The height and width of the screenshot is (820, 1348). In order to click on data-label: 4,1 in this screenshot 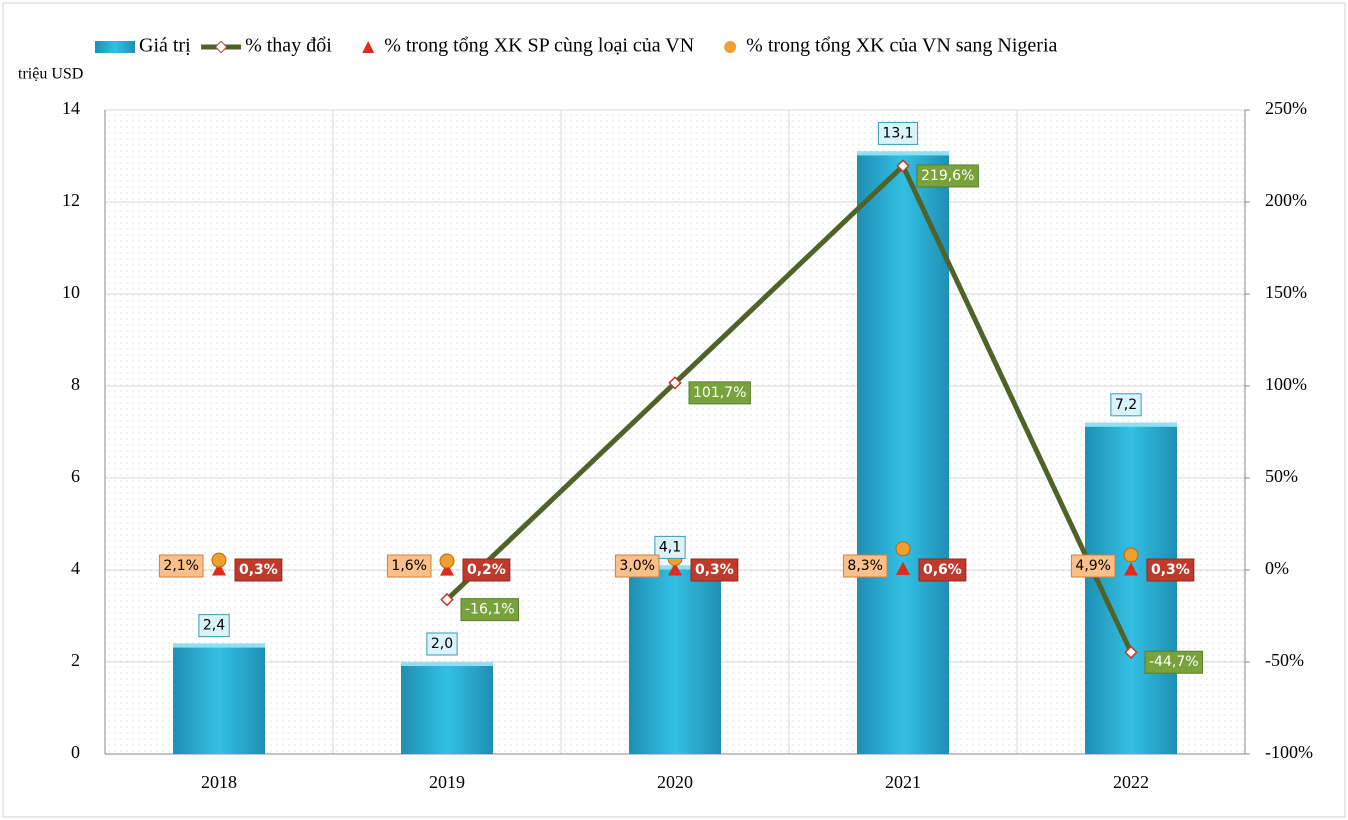, I will do `click(670, 547)`.